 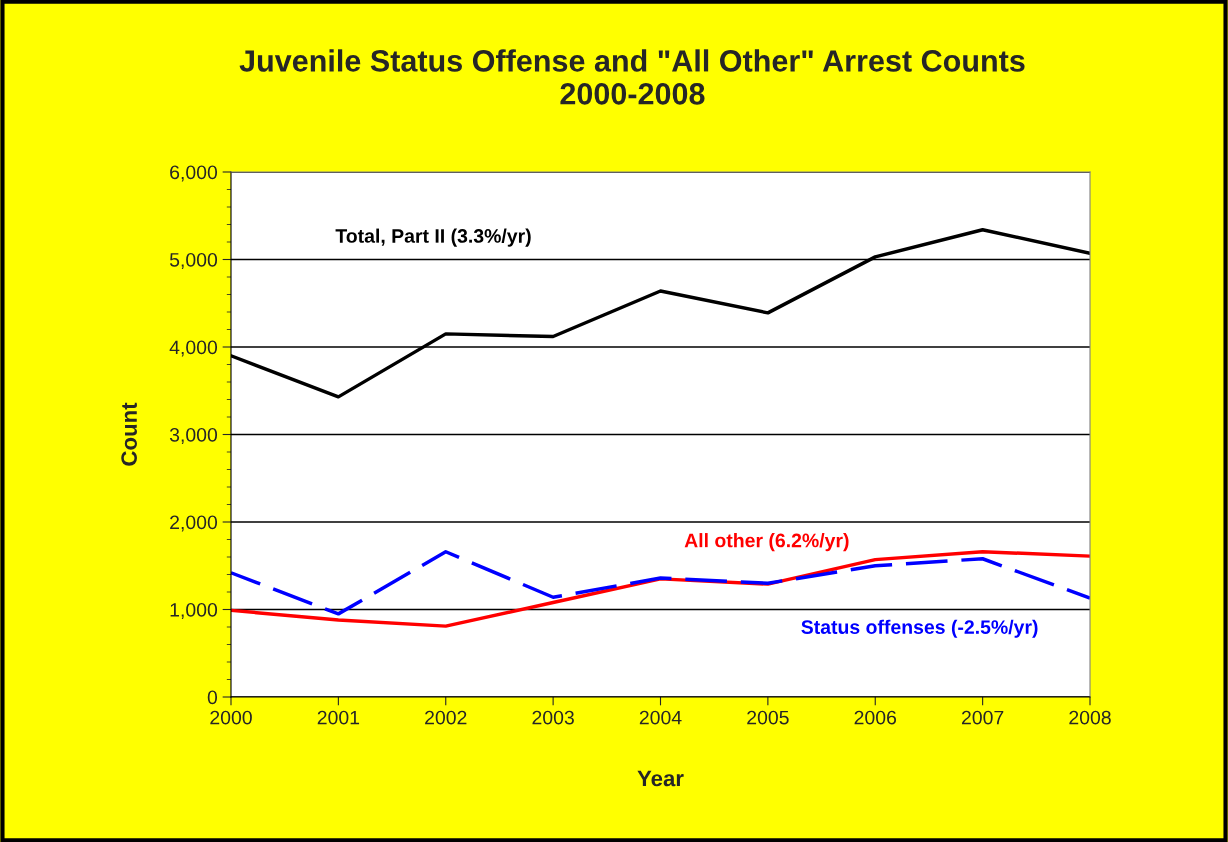 What do you see at coordinates (1090, 717) in the screenshot?
I see `x-tick-label: 2008` at bounding box center [1090, 717].